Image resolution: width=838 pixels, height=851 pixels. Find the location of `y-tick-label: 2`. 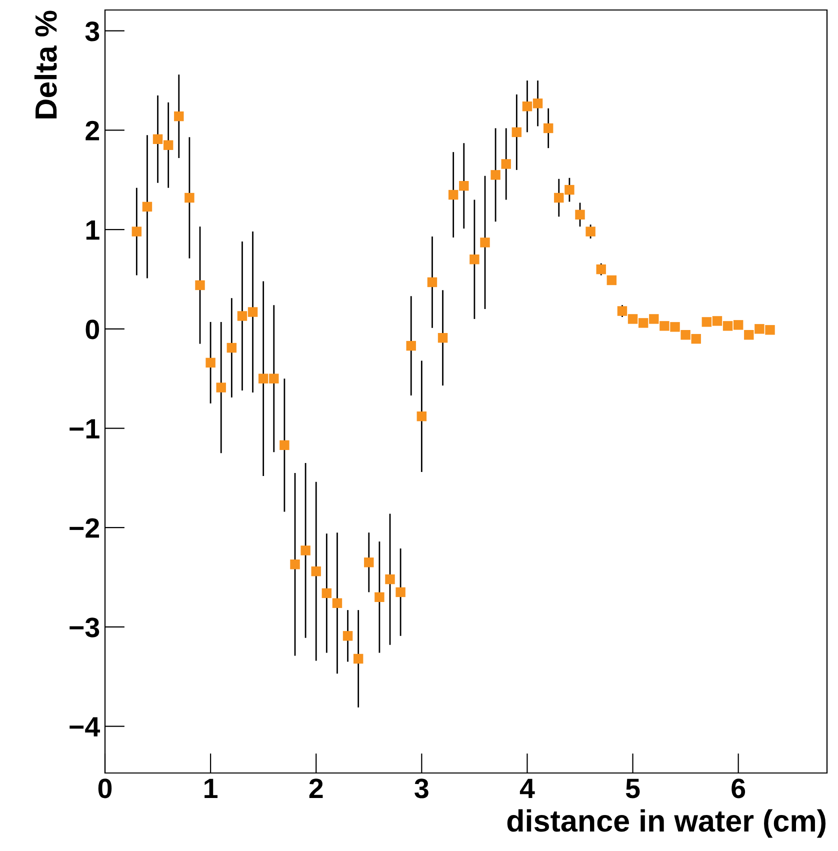

y-tick-label: 2 is located at coordinates (93, 130).